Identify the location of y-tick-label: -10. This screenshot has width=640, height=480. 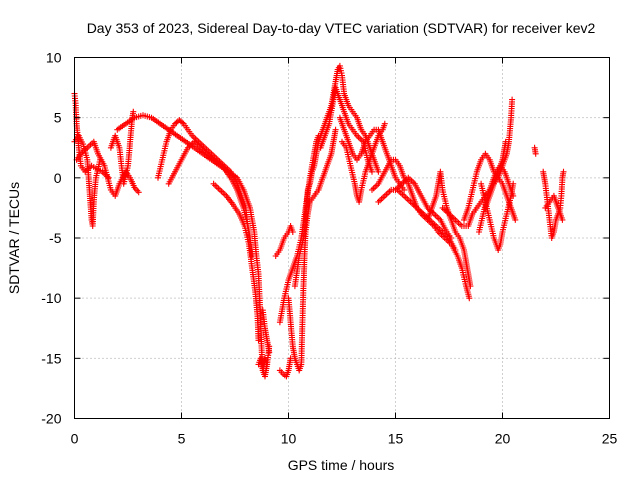
(51, 298).